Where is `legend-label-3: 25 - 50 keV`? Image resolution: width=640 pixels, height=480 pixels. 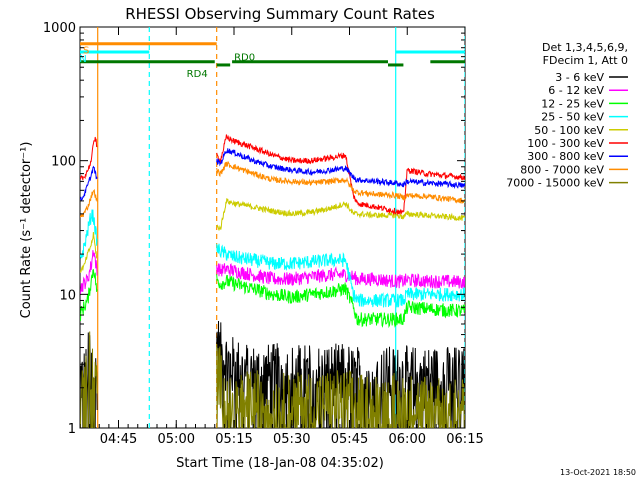
legend-label-3: 25 - 50 keV is located at coordinates (572, 117).